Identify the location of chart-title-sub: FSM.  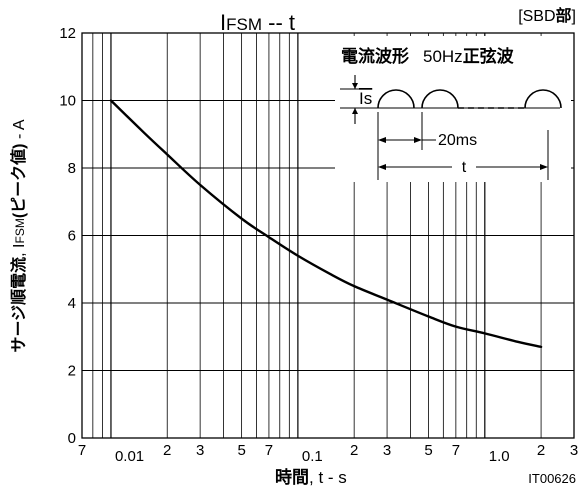
(244, 24).